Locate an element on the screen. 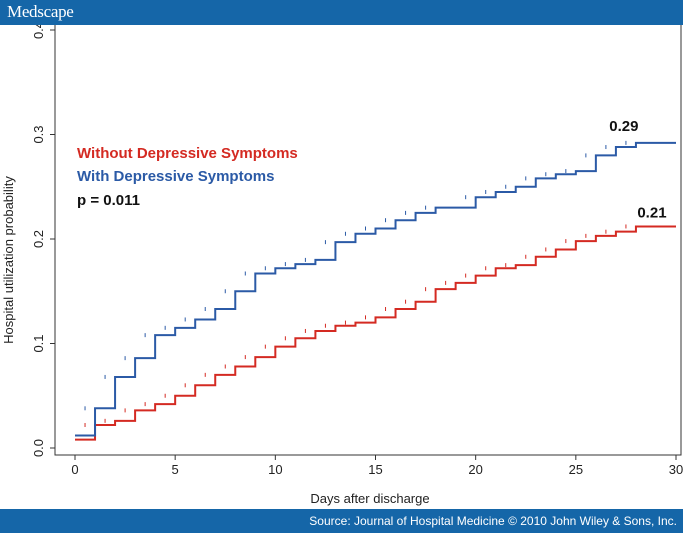 The height and width of the screenshot is (533, 683). x-tick-label: 15 is located at coordinates (375, 469).